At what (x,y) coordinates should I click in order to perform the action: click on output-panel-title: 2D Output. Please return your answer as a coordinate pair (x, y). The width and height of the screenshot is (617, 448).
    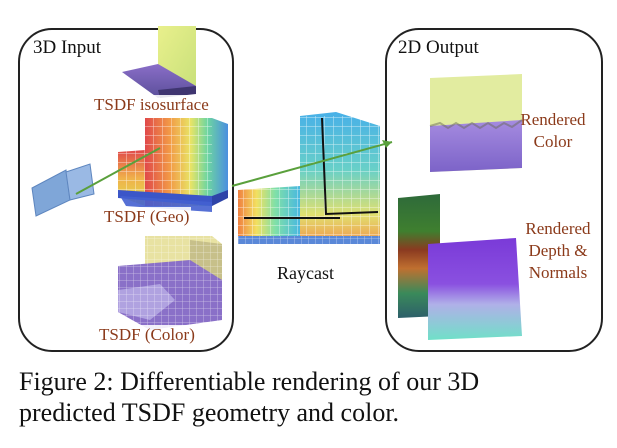
    Looking at the image, I should click on (438, 47).